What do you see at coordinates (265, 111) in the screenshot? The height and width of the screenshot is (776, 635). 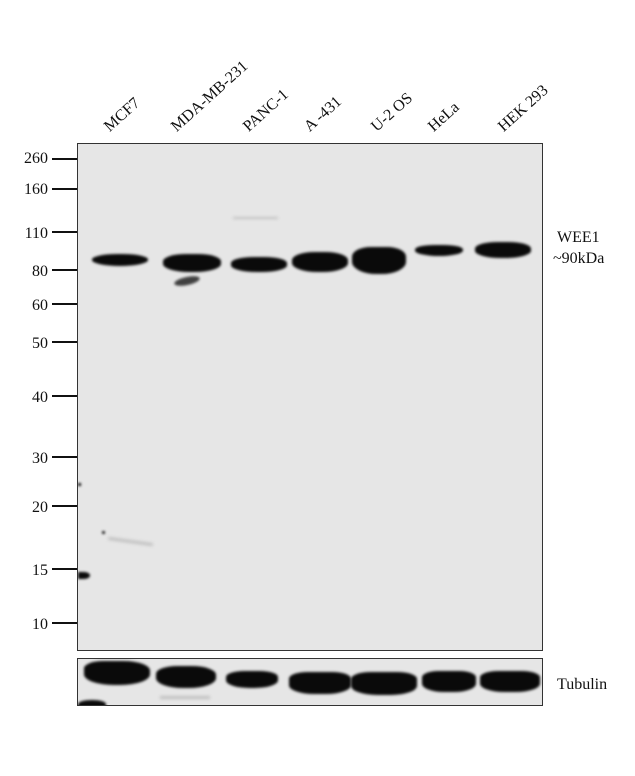 I see `lane-label-panc-1: PANC-1` at bounding box center [265, 111].